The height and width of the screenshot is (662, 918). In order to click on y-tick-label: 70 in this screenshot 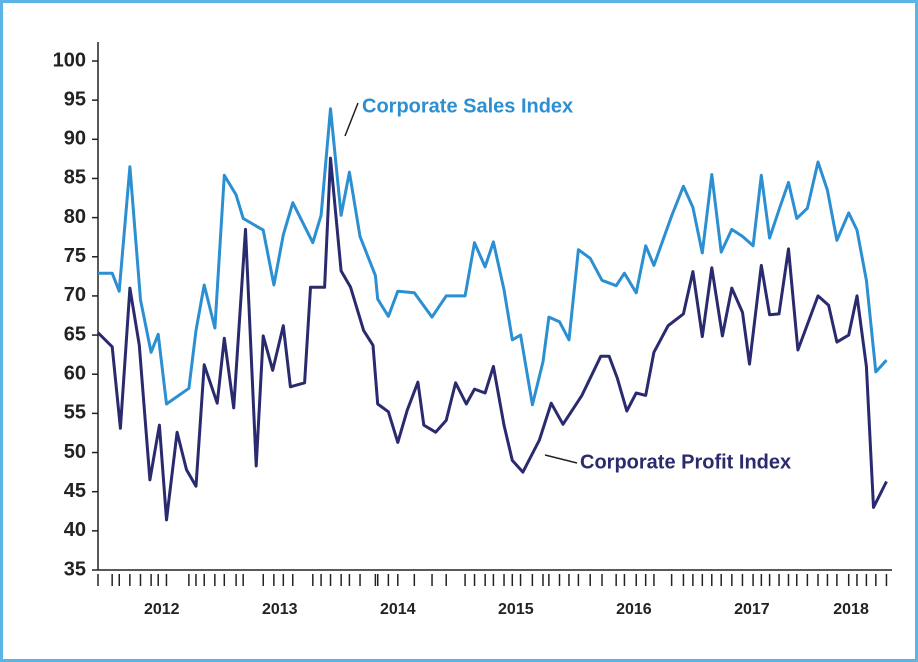, I will do `click(75, 295)`.